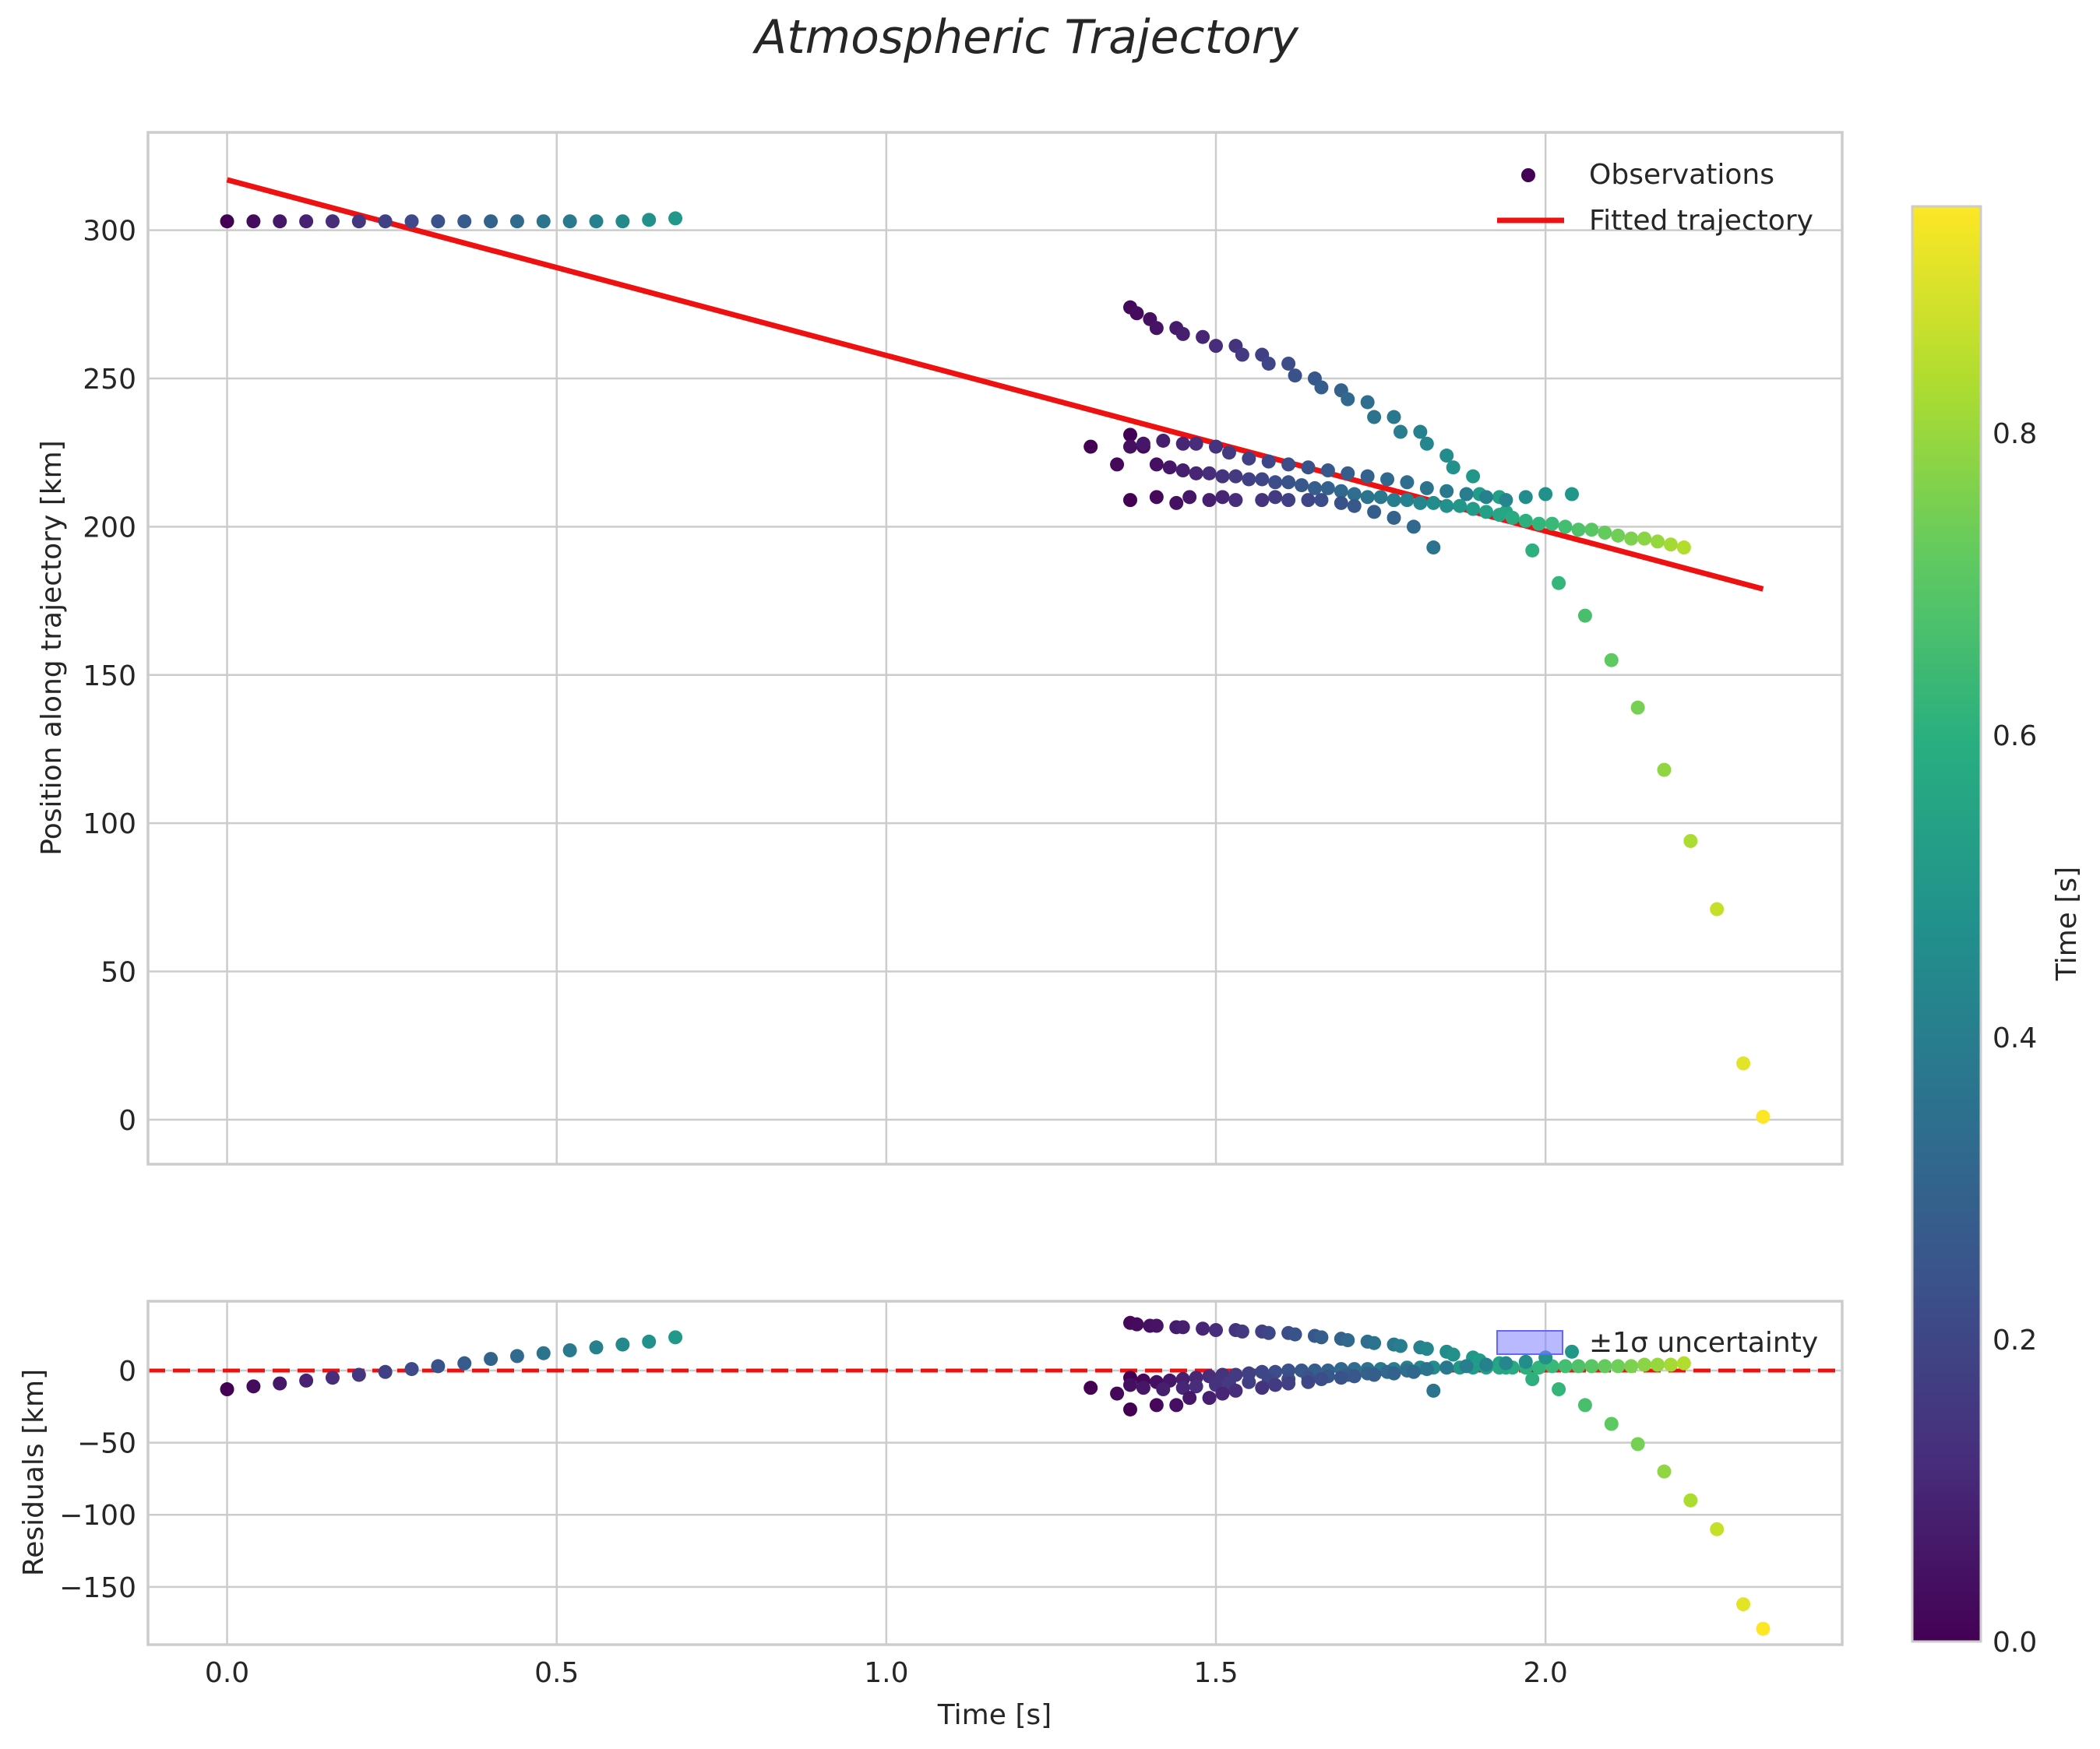 The height and width of the screenshot is (1749, 2100). What do you see at coordinates (118, 973) in the screenshot?
I see `main-y-tick-label: 50` at bounding box center [118, 973].